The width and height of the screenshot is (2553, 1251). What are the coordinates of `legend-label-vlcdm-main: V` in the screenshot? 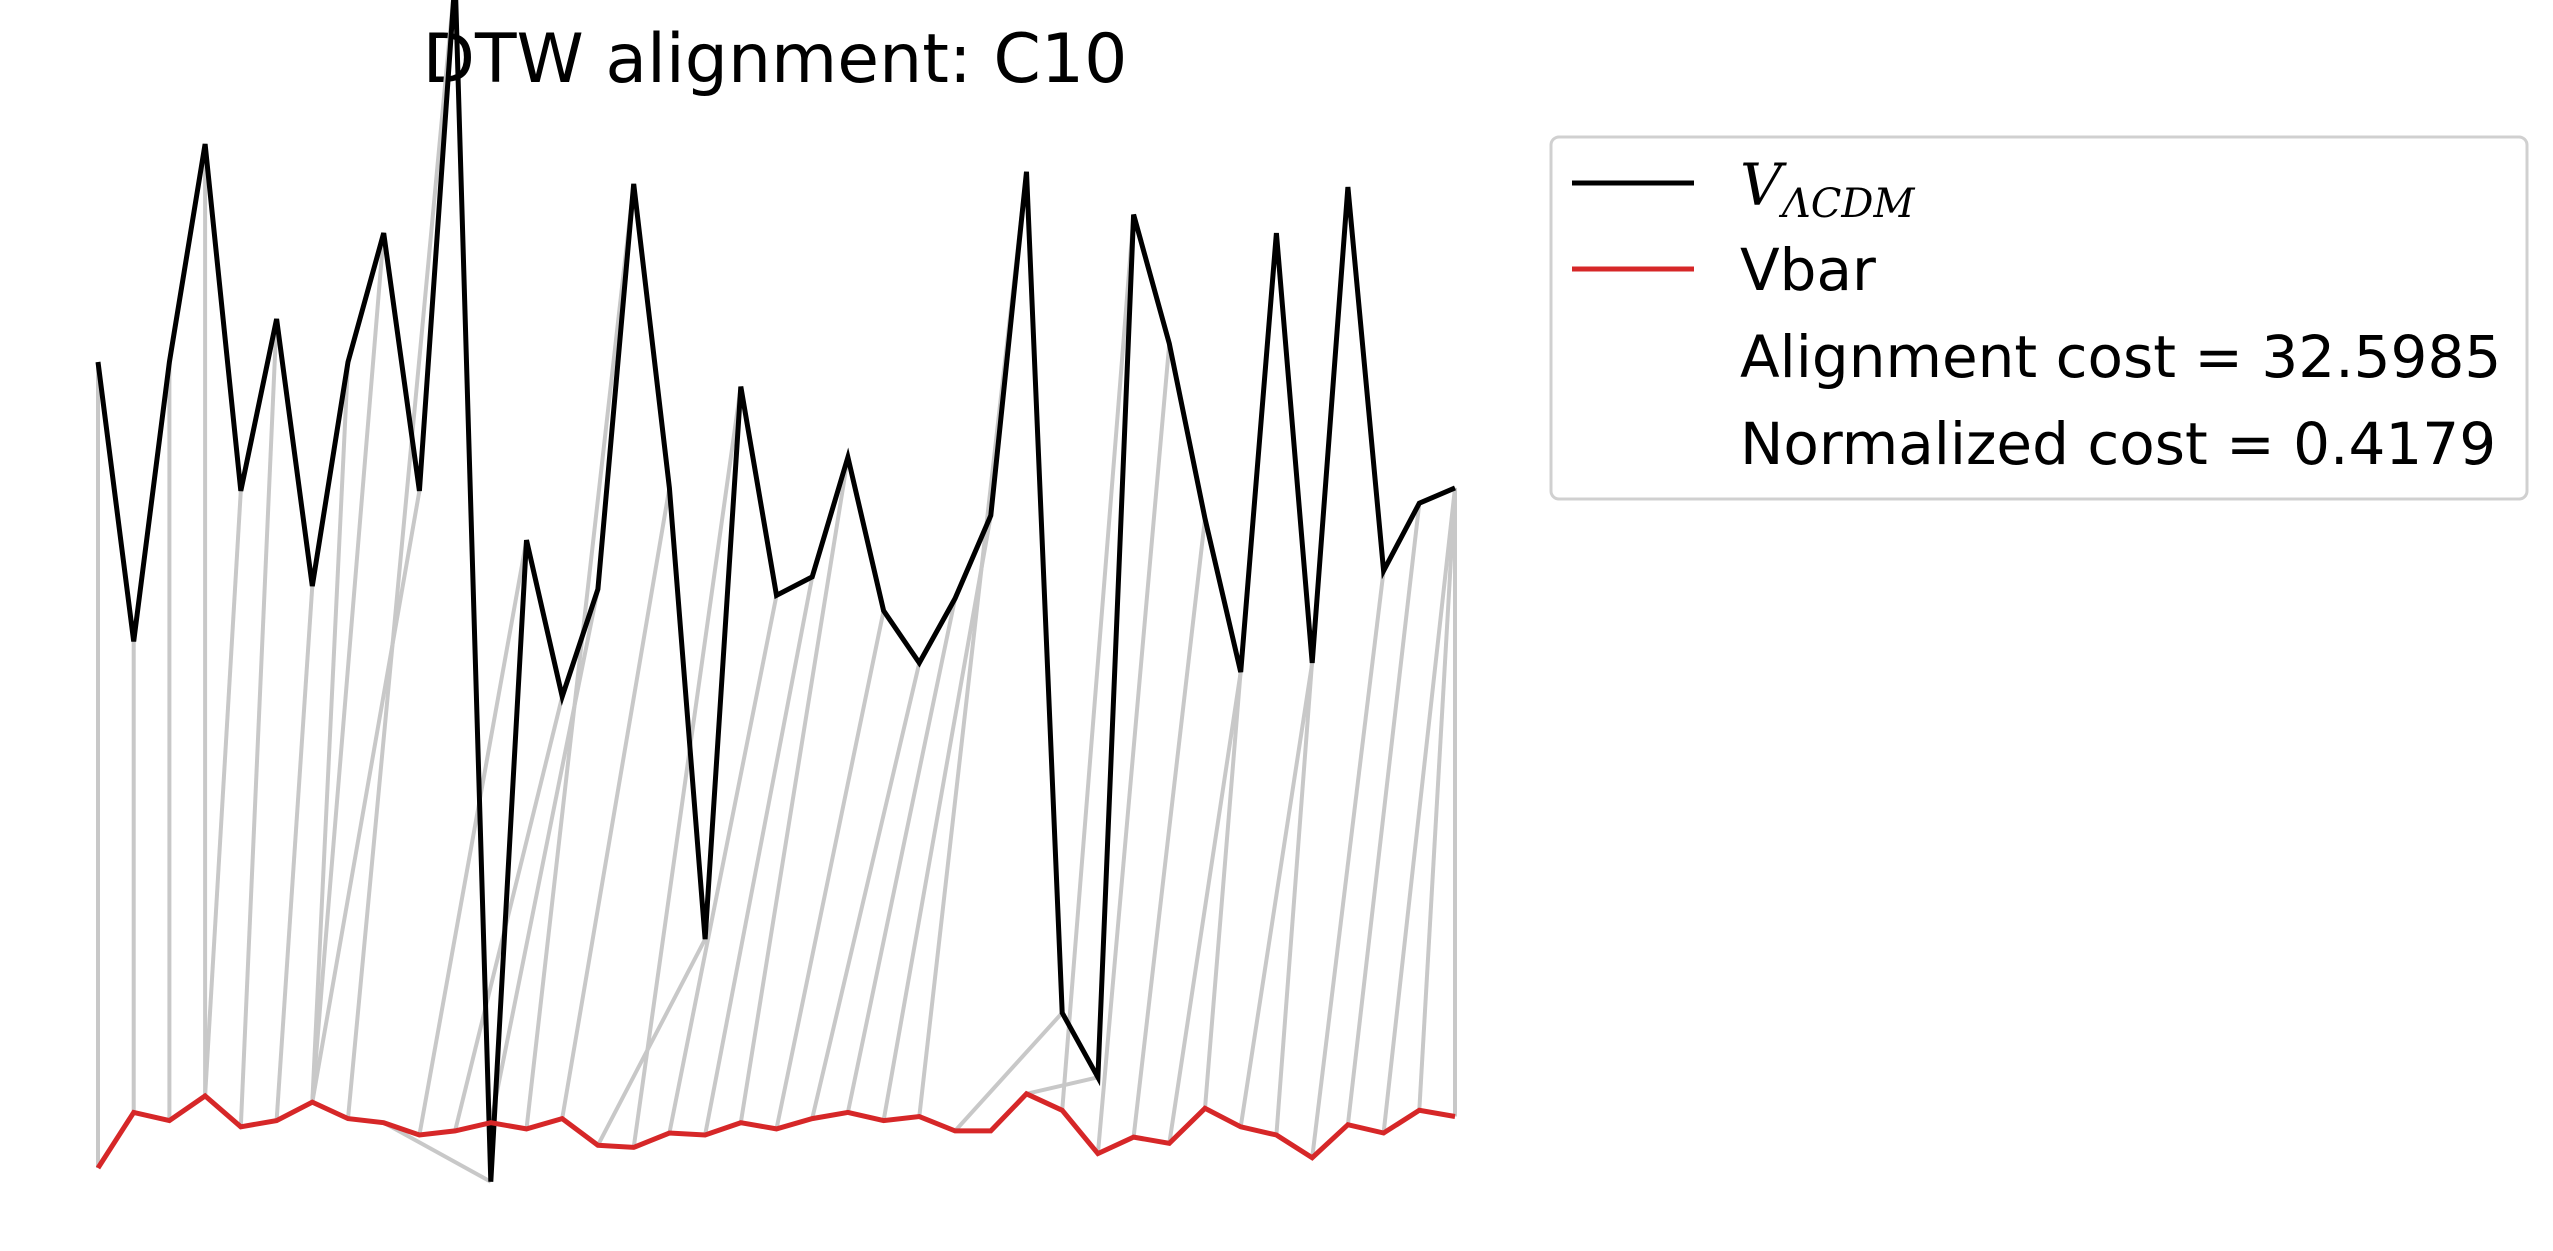 It's located at (1763, 185).